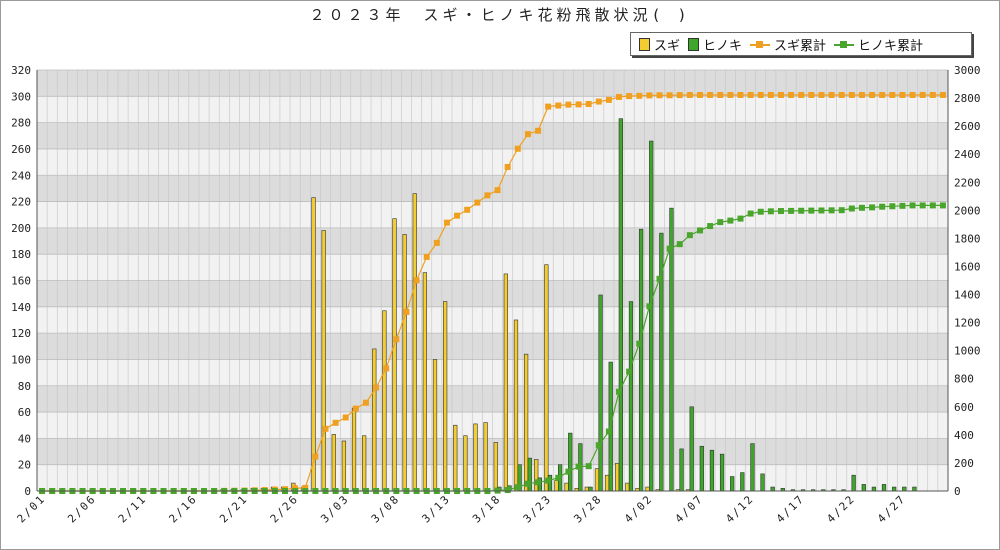 The width and height of the screenshot is (1000, 550). What do you see at coordinates (500, 15) in the screenshot?
I see `chart-title: ２０２３年 スギ・ヒノキ花粉飛散状況( )` at bounding box center [500, 15].